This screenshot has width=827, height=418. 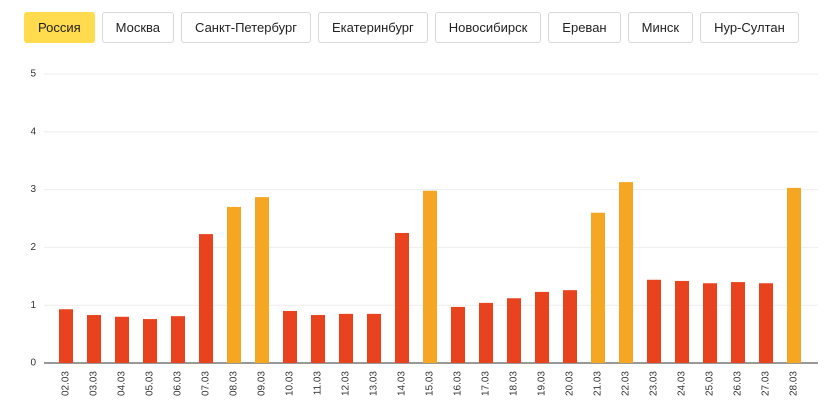 What do you see at coordinates (654, 383) in the screenshot?
I see `x-tick-label: 23.03` at bounding box center [654, 383].